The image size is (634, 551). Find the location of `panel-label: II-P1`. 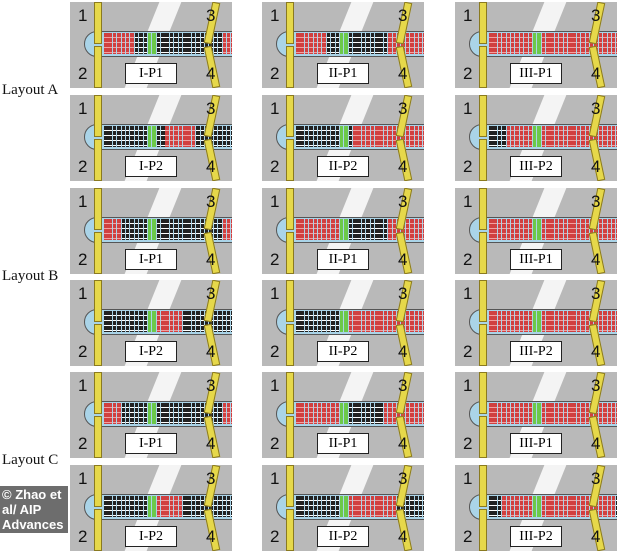

panel-label: II-P1 is located at coordinates (343, 443).